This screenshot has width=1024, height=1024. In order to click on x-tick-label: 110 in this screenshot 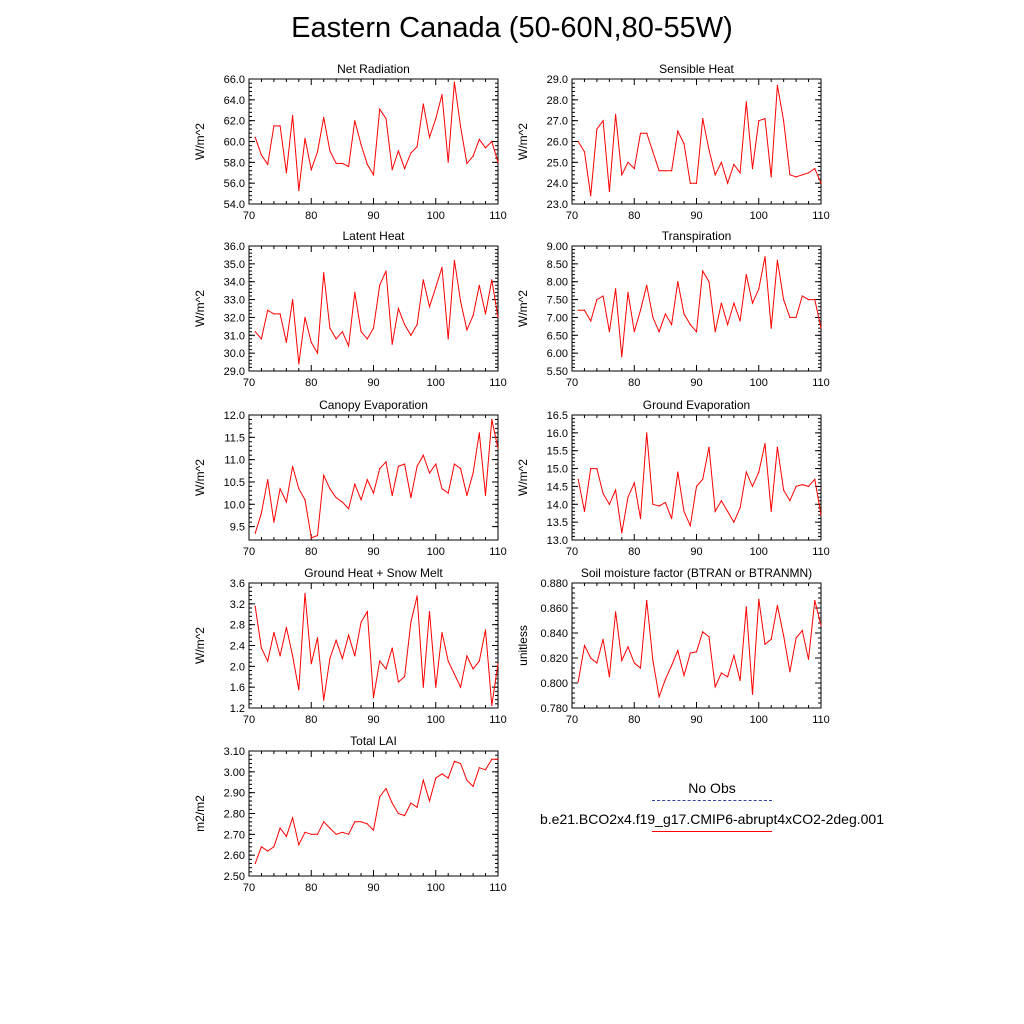, I will do `click(498, 720)`.